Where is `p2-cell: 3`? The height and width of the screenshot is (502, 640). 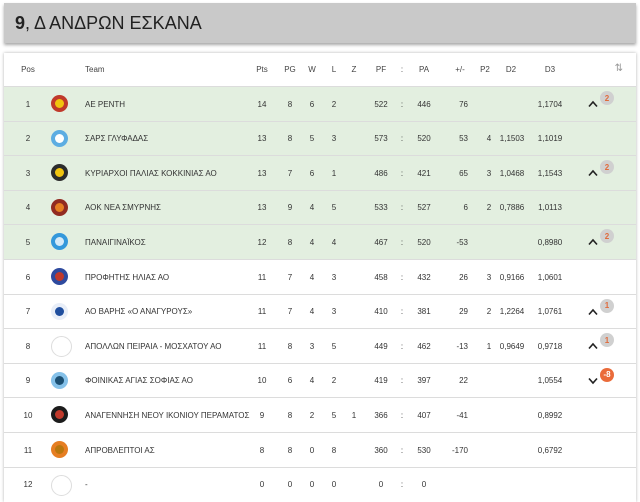
p2-cell: 3 is located at coordinates (489, 173).